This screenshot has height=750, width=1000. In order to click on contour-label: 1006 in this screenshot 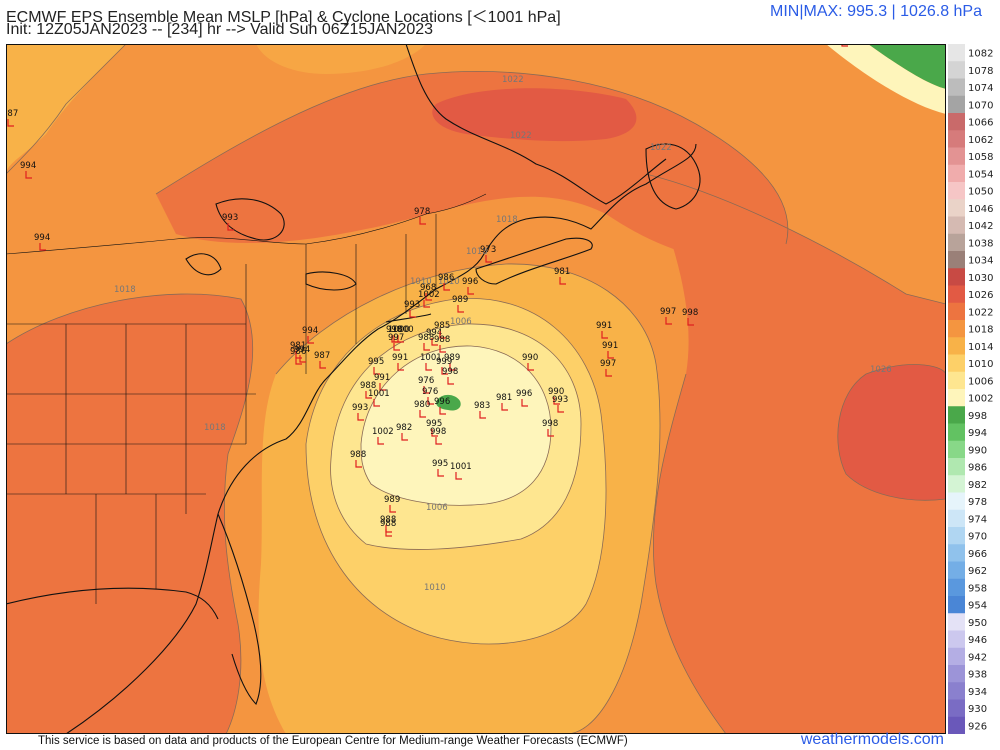, I will do `click(437, 508)`.